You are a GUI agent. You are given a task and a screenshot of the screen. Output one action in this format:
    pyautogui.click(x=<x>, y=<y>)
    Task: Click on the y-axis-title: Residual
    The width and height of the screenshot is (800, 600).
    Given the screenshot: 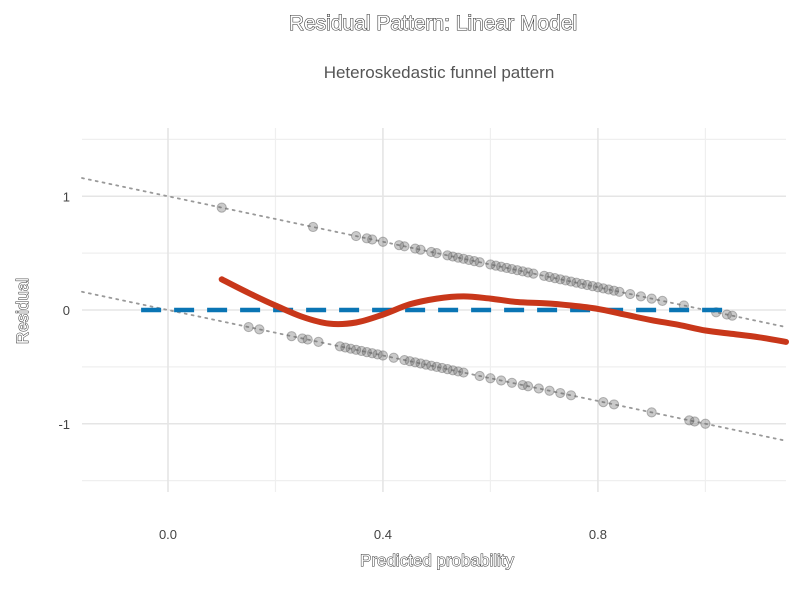 What is the action you would take?
    pyautogui.click(x=22, y=311)
    